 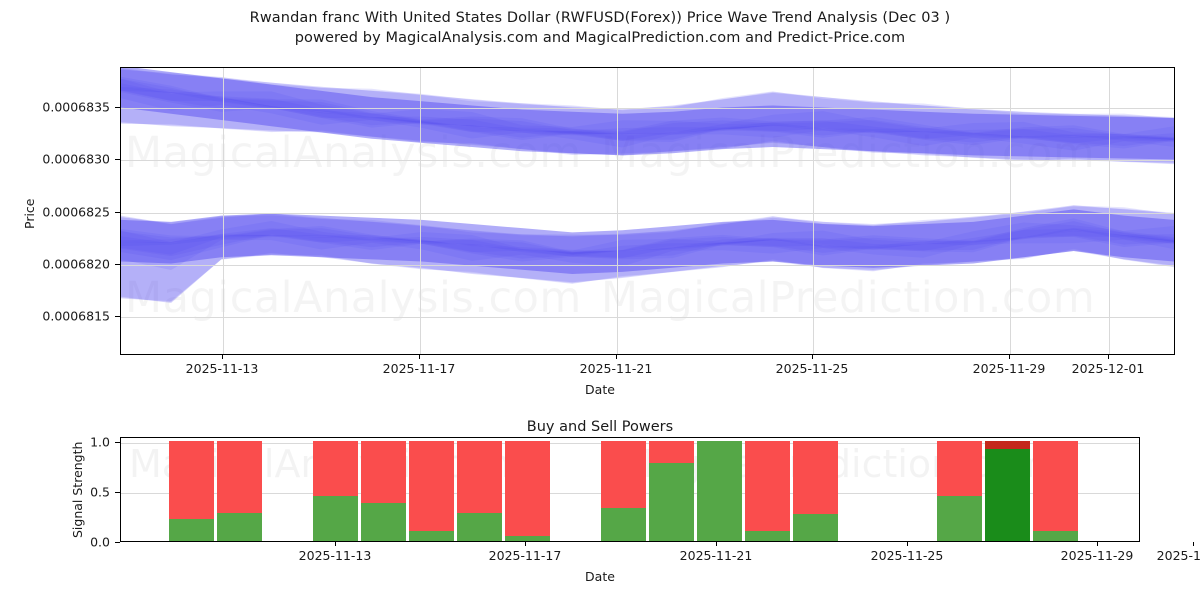 What do you see at coordinates (1108, 368) in the screenshot?
I see `price-x-tick-label: 2025-12-01` at bounding box center [1108, 368].